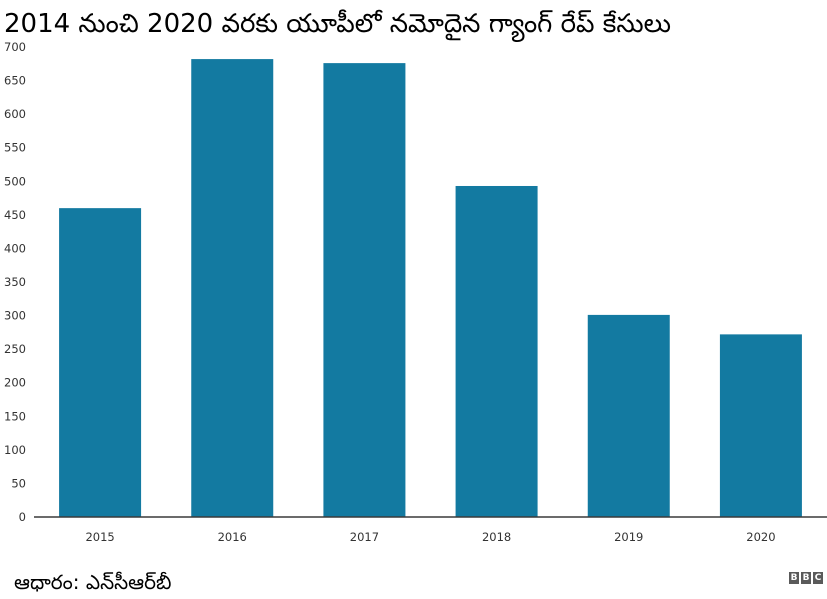  I want to click on y-tick-label: 300, so click(15, 316).